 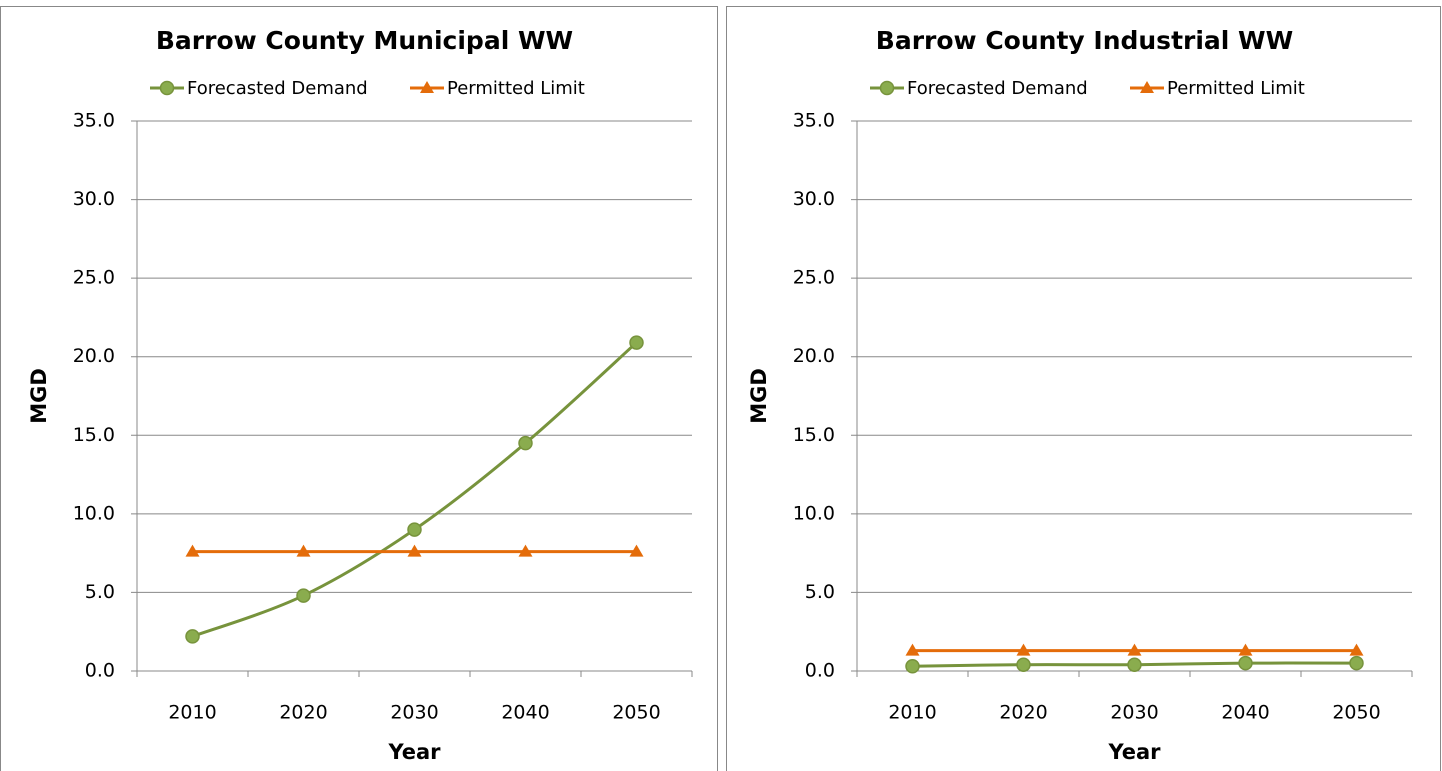 I want to click on chart-title: Barrow County Municipal WW, so click(x=364, y=40).